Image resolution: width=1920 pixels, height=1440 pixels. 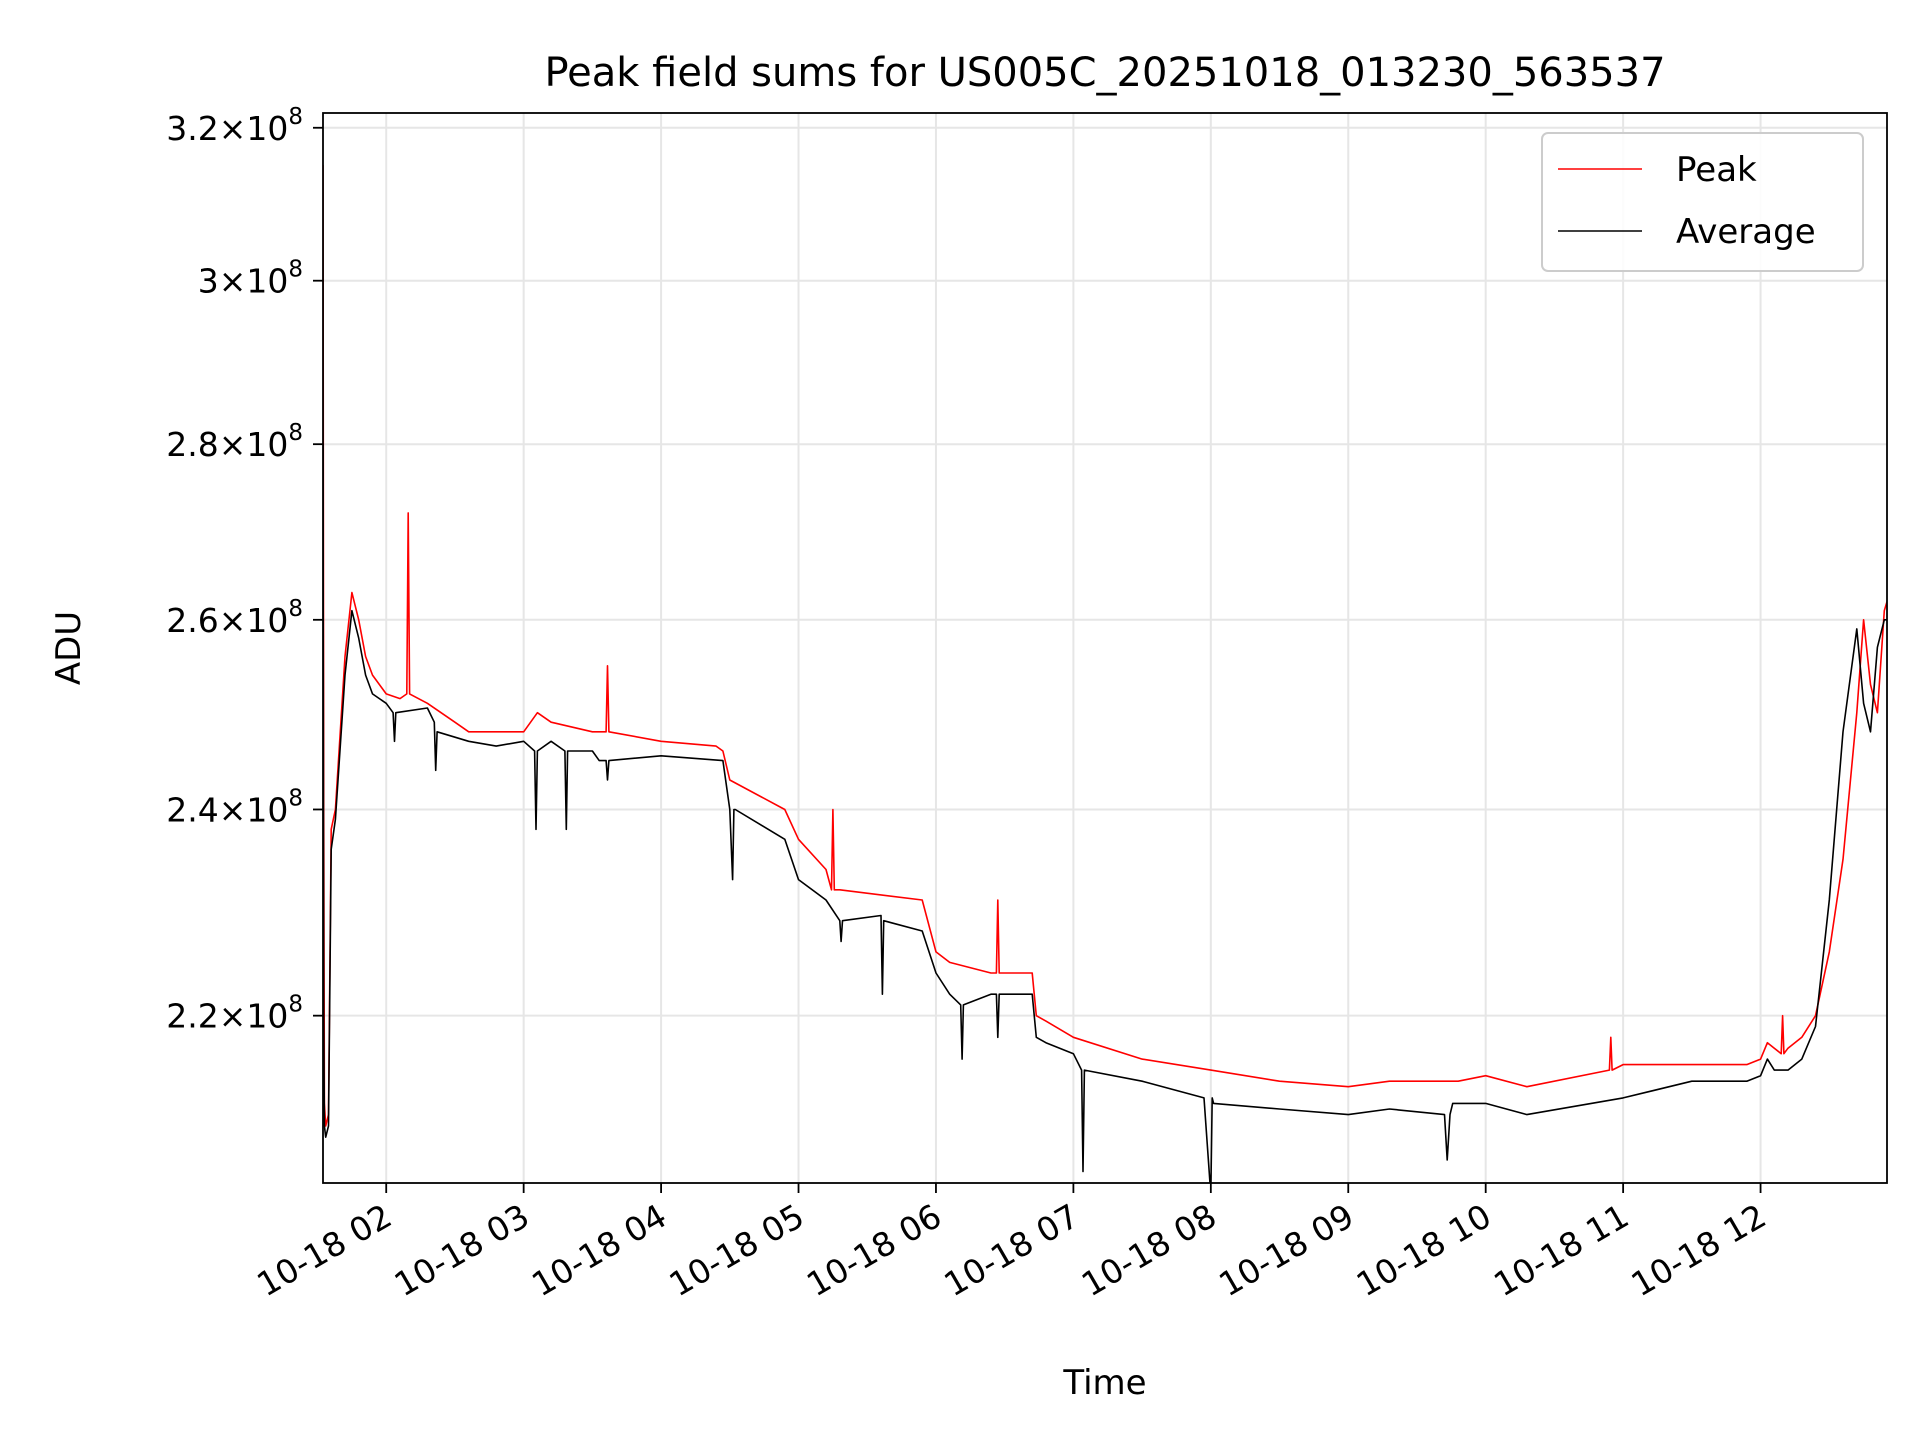 I want to click on legend-label-peak: Peak, so click(x=1716, y=170).